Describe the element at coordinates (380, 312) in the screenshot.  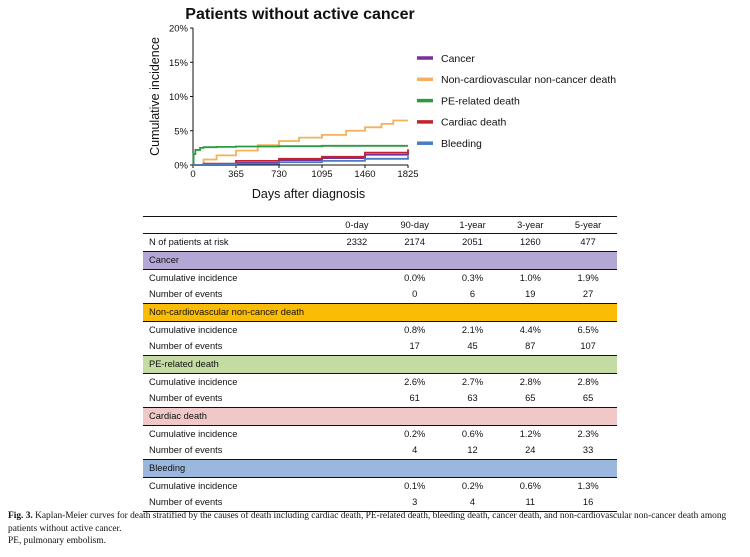
I see `group-header-row: Non-cardiovascular non-cancer death` at that location.